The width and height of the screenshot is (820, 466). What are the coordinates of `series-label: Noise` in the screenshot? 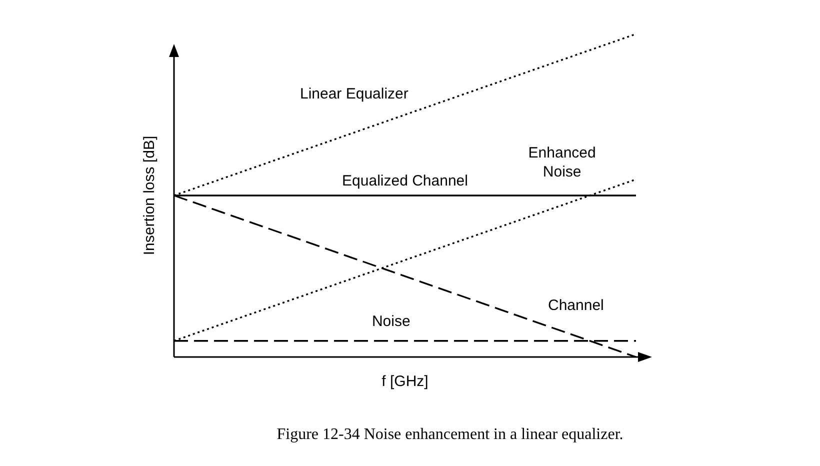 It's located at (391, 321).